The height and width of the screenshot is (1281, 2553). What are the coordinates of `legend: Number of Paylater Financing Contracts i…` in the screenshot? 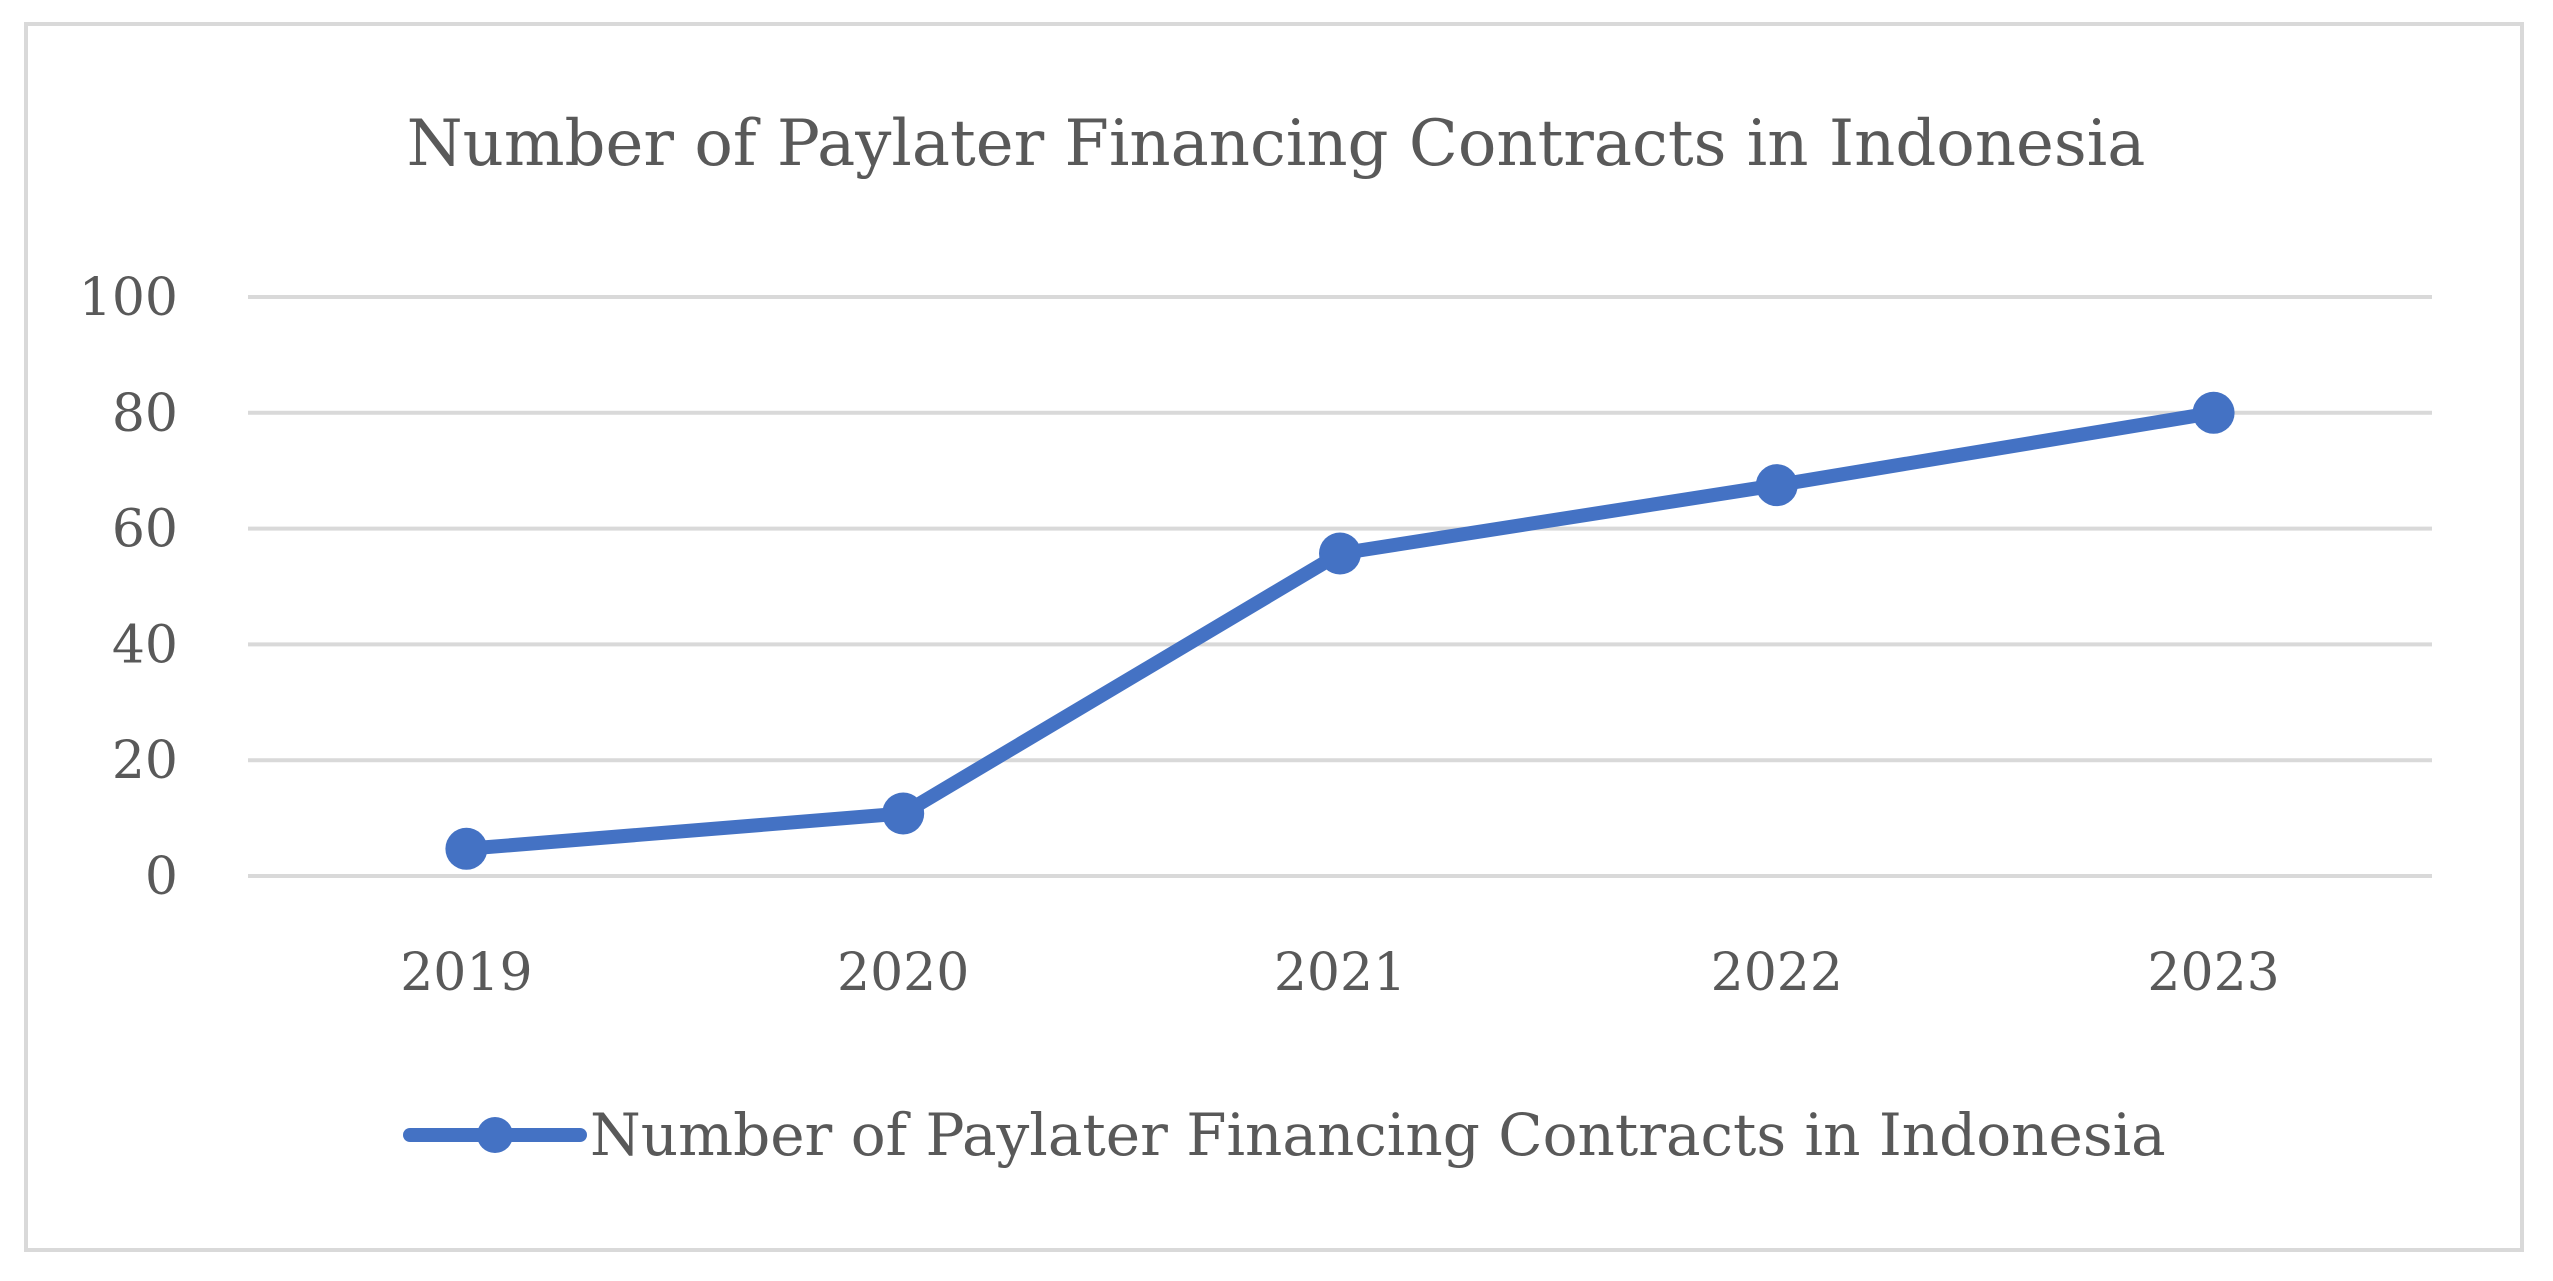 It's located at (1284, 1135).